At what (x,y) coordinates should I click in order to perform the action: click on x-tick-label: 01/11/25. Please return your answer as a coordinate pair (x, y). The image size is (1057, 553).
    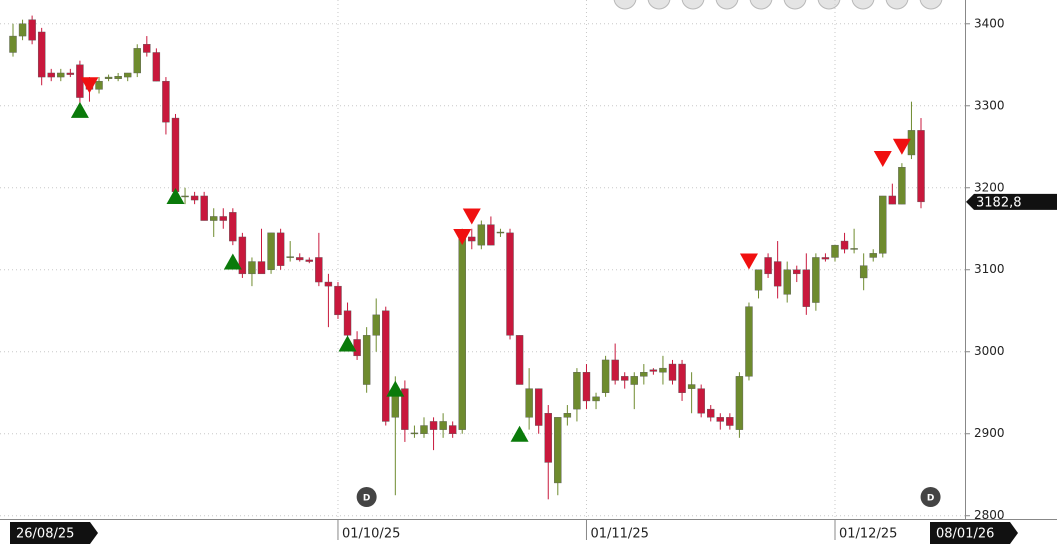
    Looking at the image, I should click on (619, 534).